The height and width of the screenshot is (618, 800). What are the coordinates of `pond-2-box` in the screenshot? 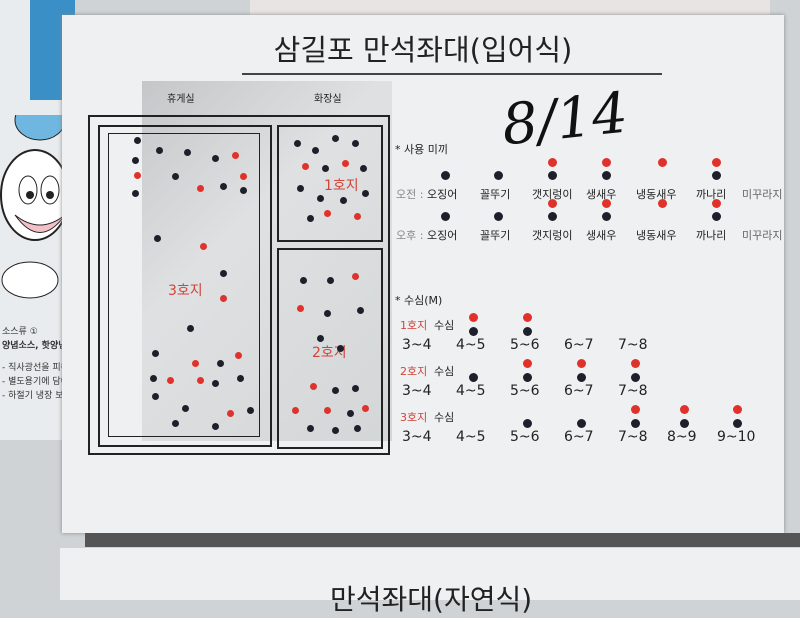 It's located at (330, 348).